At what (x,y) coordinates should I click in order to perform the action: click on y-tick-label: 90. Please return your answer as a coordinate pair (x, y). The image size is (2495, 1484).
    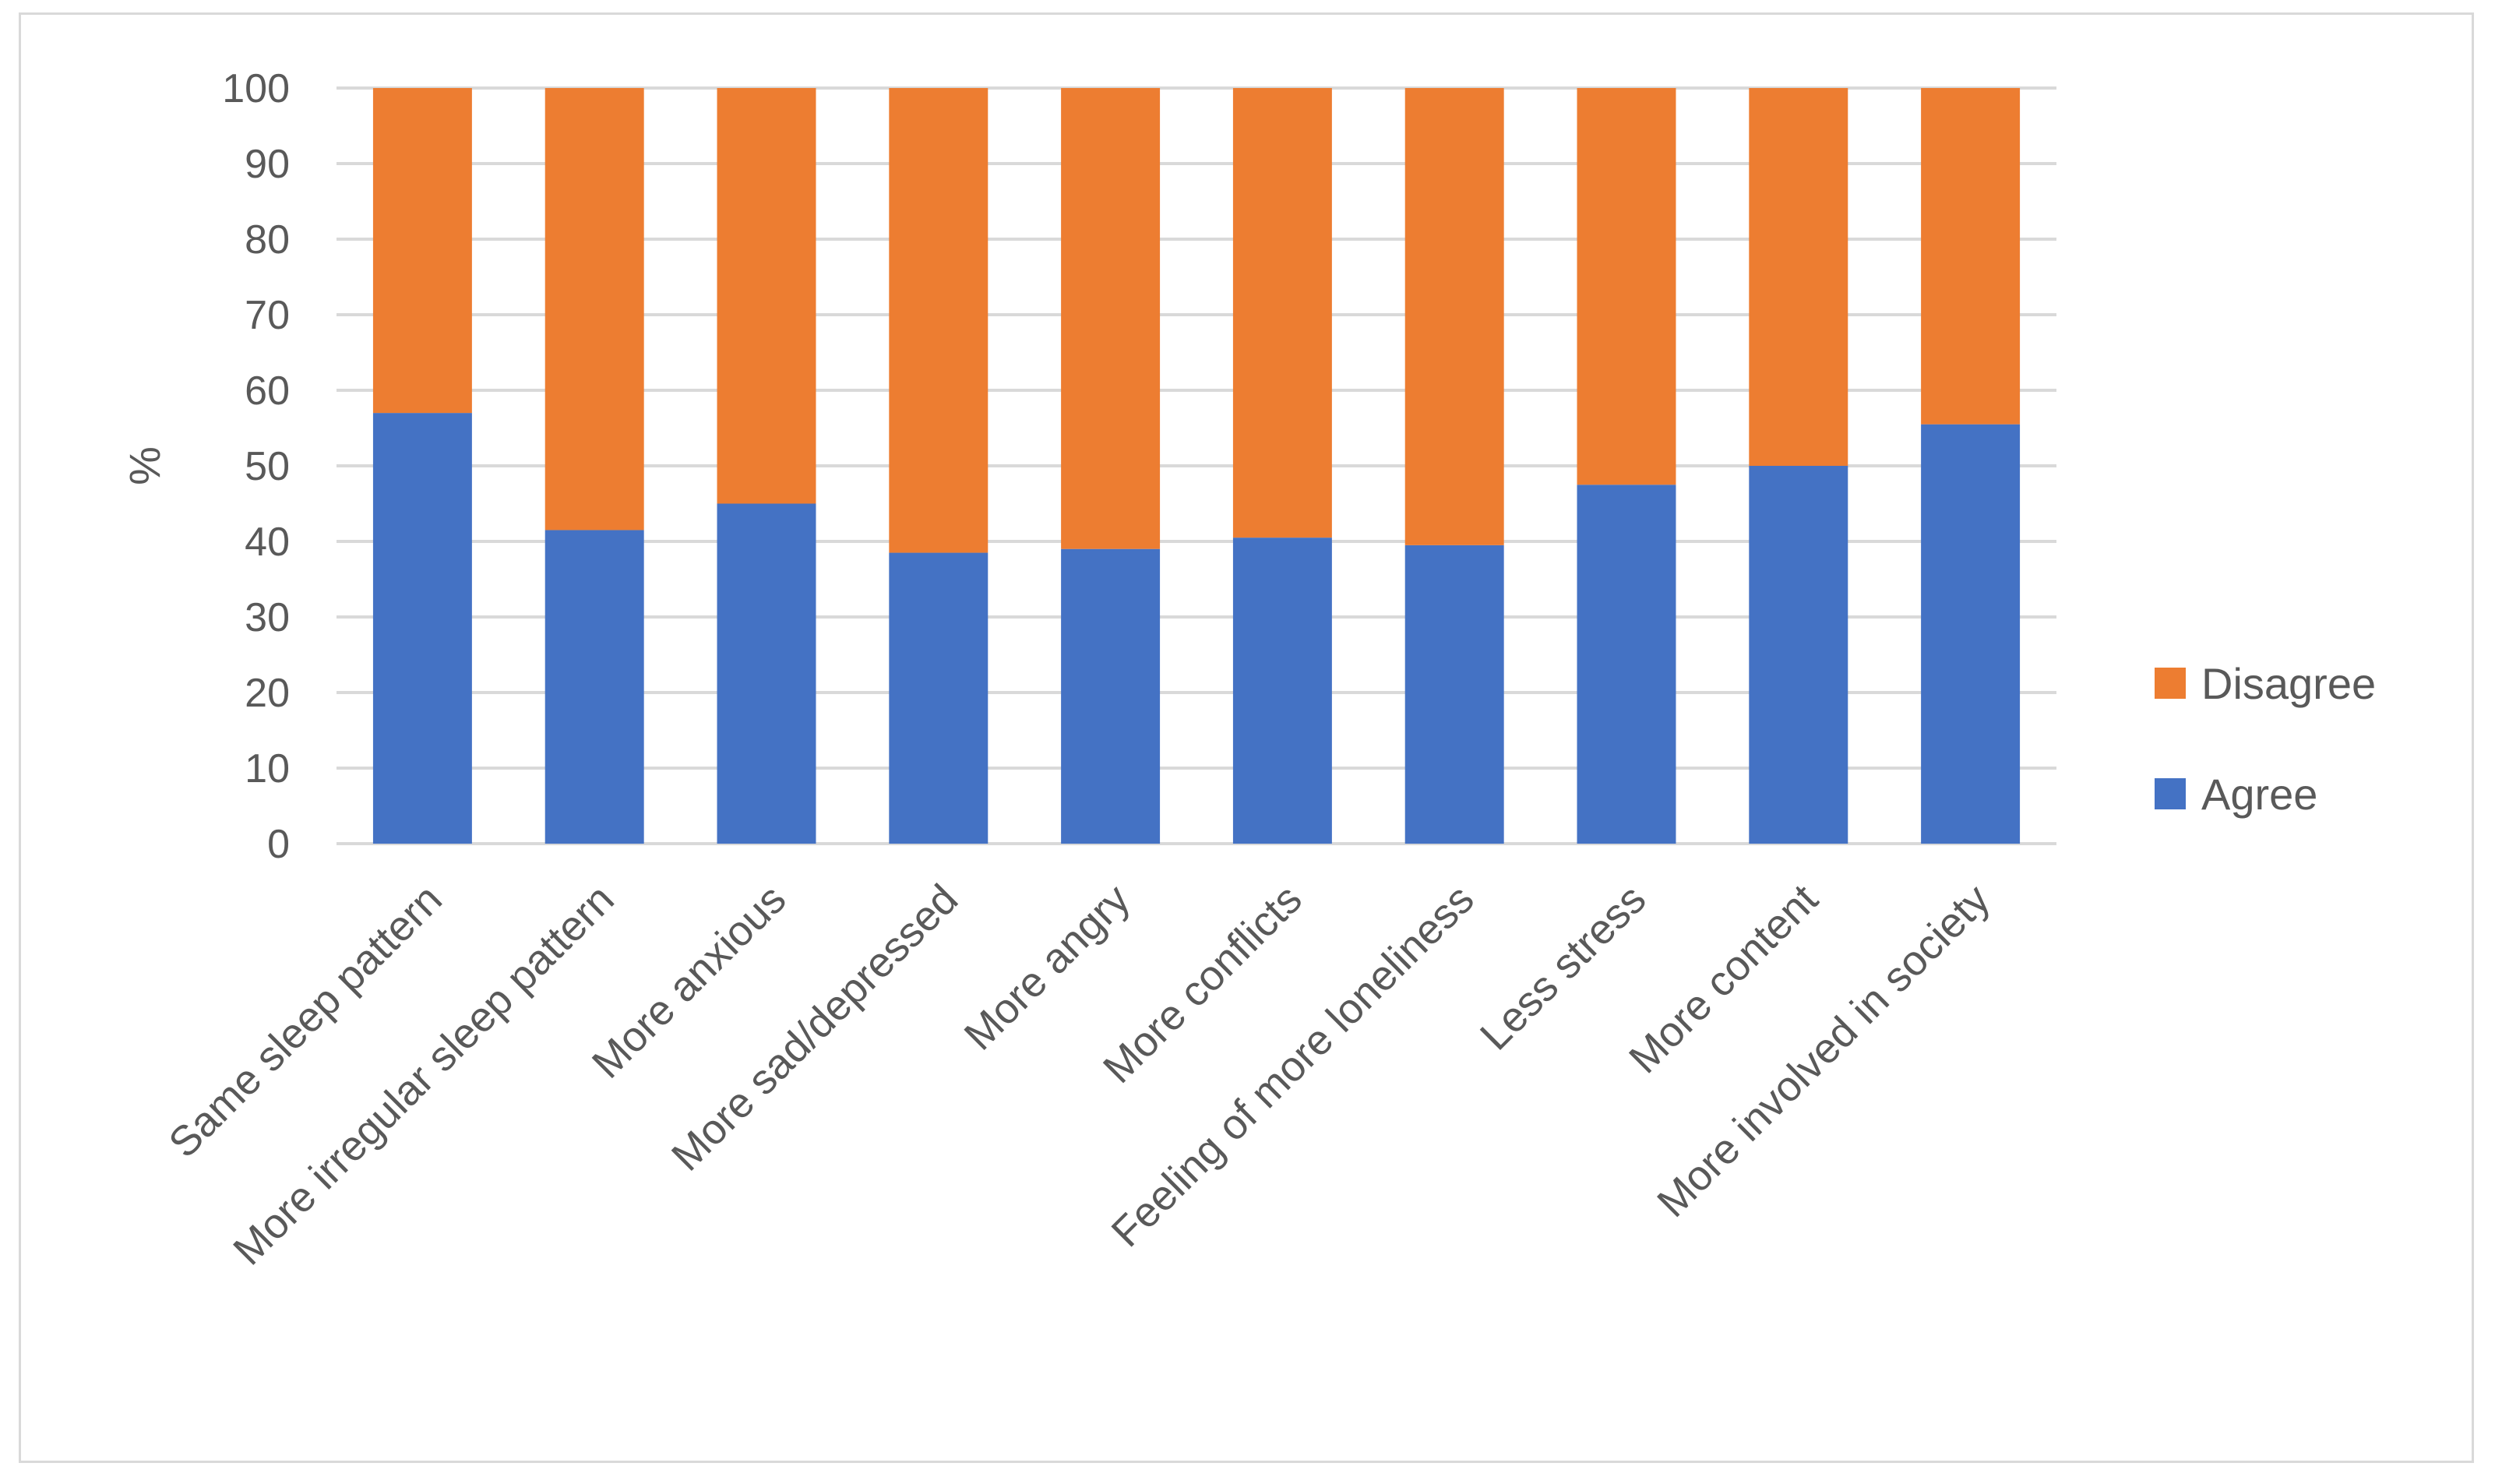
    Looking at the image, I should click on (267, 164).